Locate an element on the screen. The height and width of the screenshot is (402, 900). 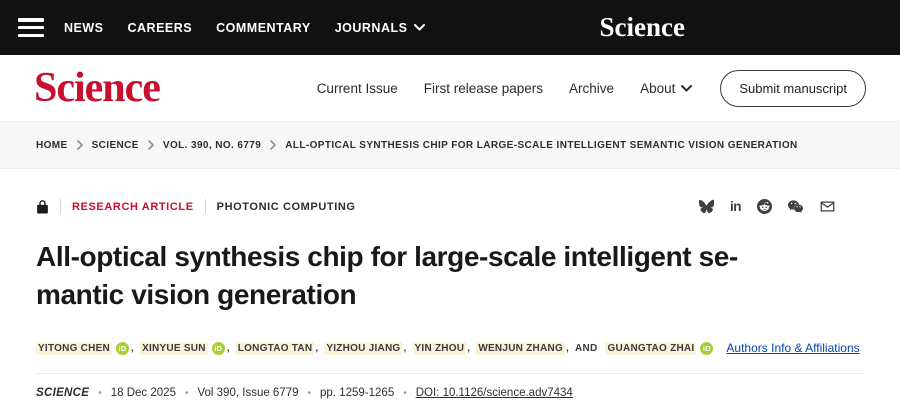
submit-manuscript-button: Submit manuscript is located at coordinates (793, 88).